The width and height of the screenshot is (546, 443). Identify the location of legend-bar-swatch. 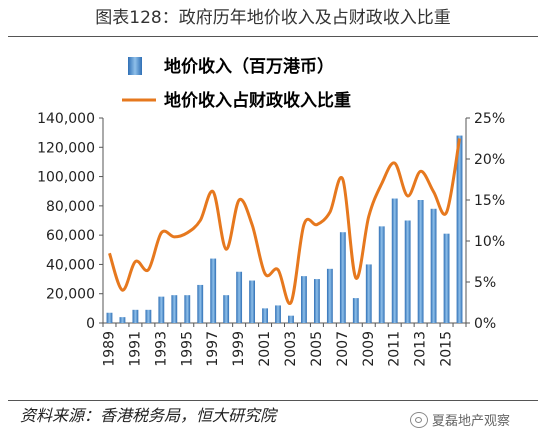
(135, 66).